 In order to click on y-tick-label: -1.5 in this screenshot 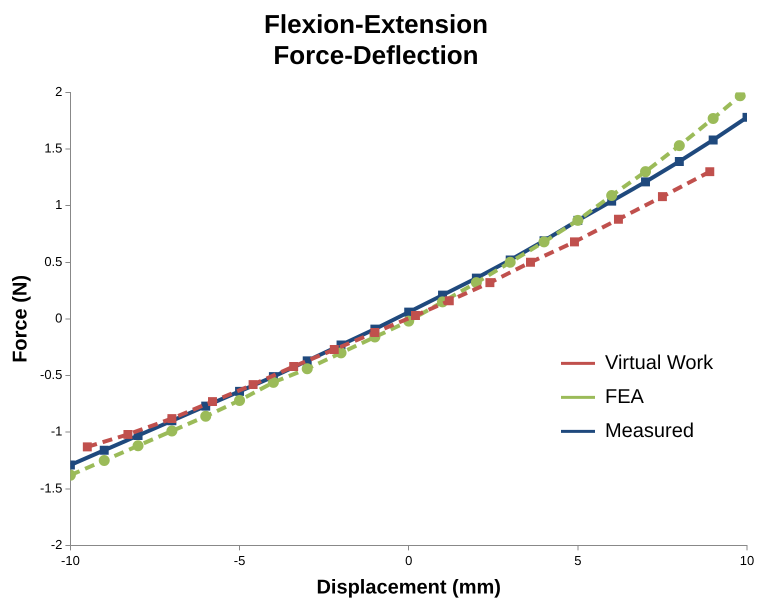, I will do `click(51, 488)`.